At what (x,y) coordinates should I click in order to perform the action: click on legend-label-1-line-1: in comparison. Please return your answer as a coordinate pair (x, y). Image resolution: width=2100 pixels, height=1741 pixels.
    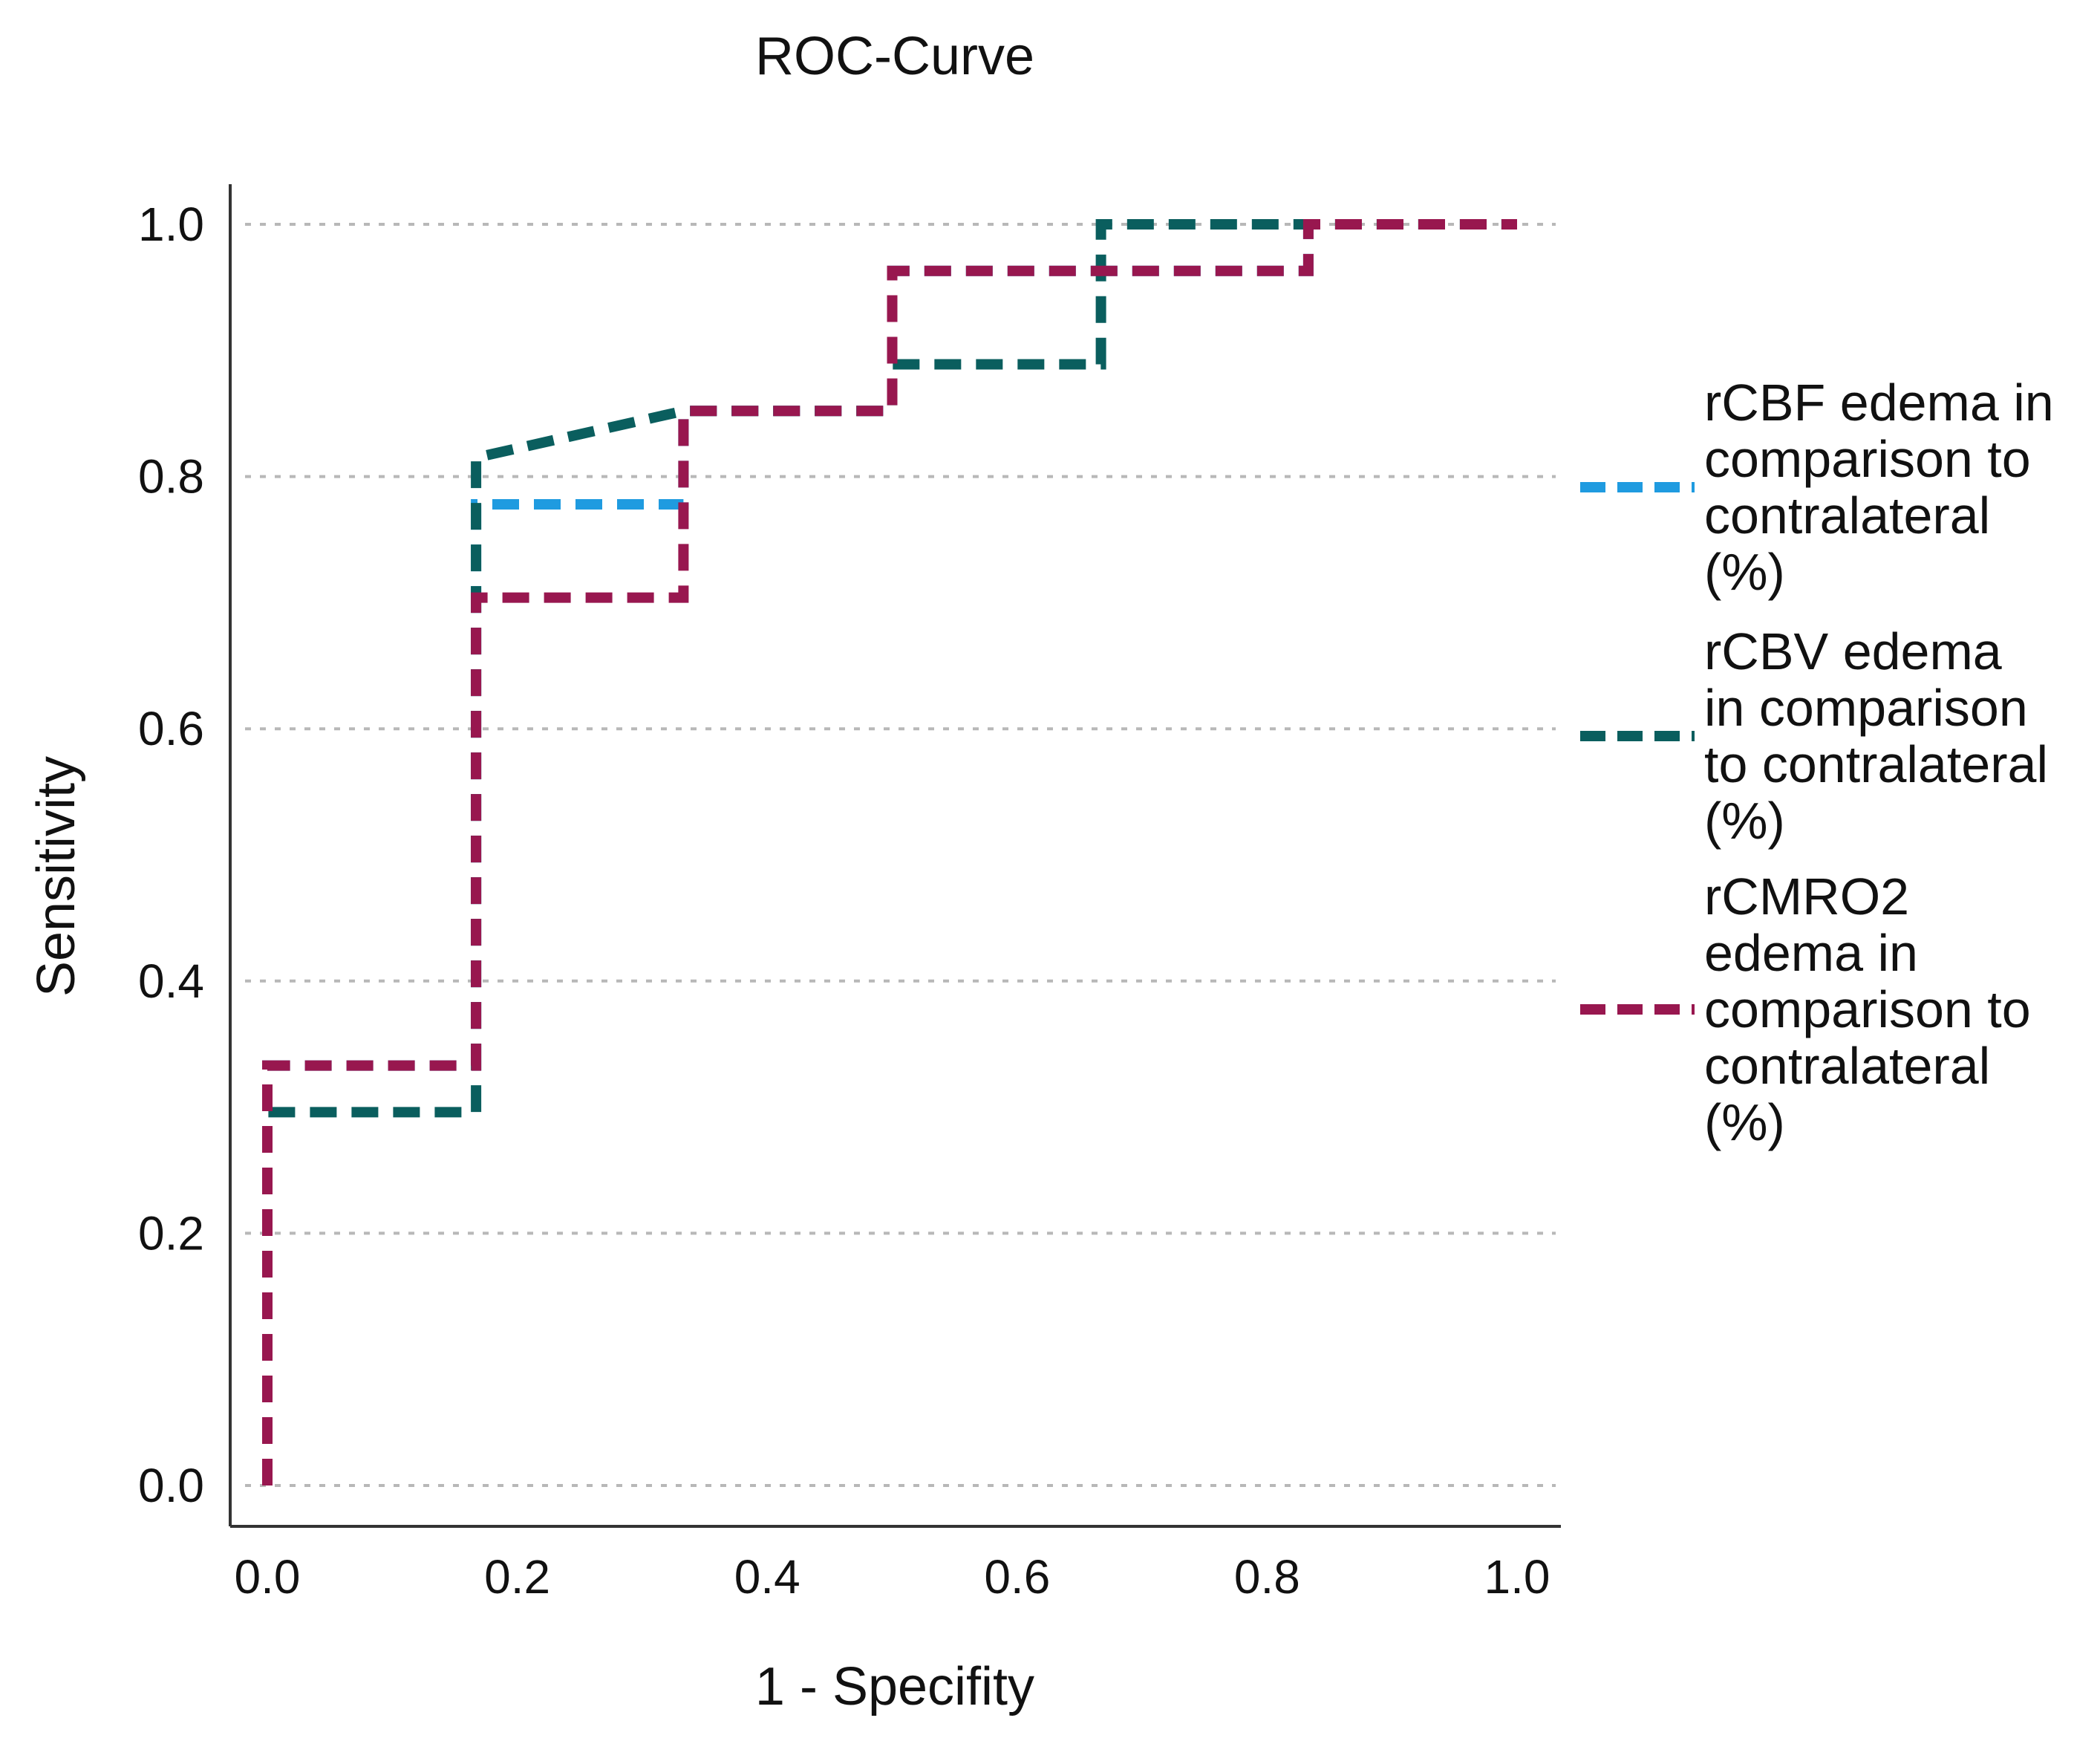
    Looking at the image, I should click on (1866, 708).